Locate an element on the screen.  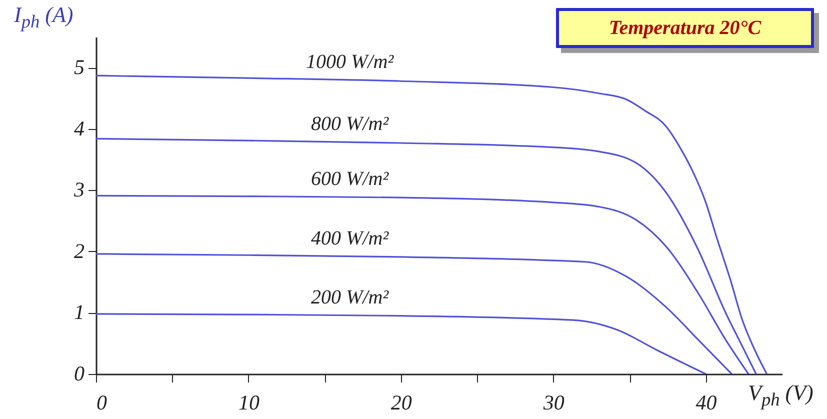
series-label: 200 W/m² is located at coordinates (350, 297).